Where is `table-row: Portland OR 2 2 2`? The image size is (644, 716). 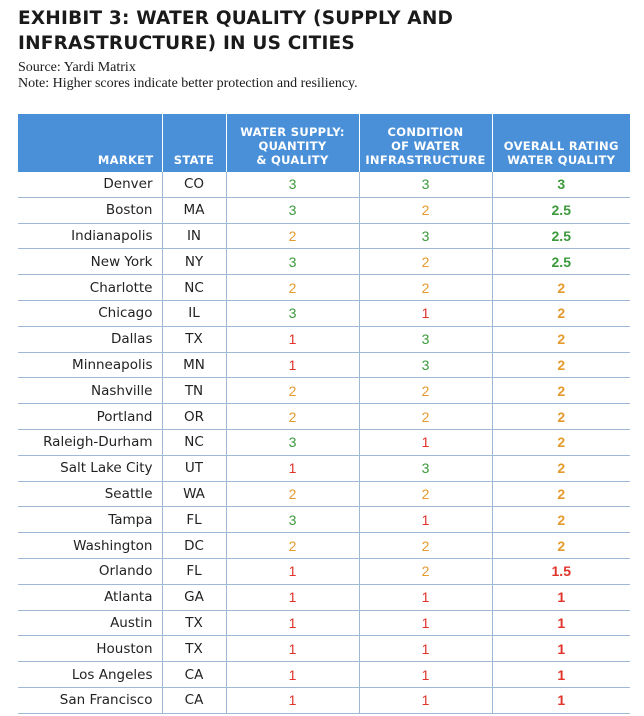 table-row: Portland OR 2 2 2 is located at coordinates (324, 416).